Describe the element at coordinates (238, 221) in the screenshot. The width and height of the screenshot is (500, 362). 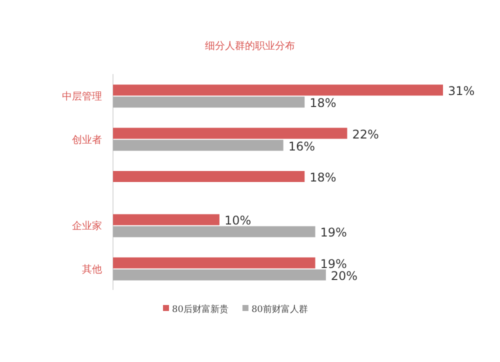
I see `data-label: 10%` at that location.